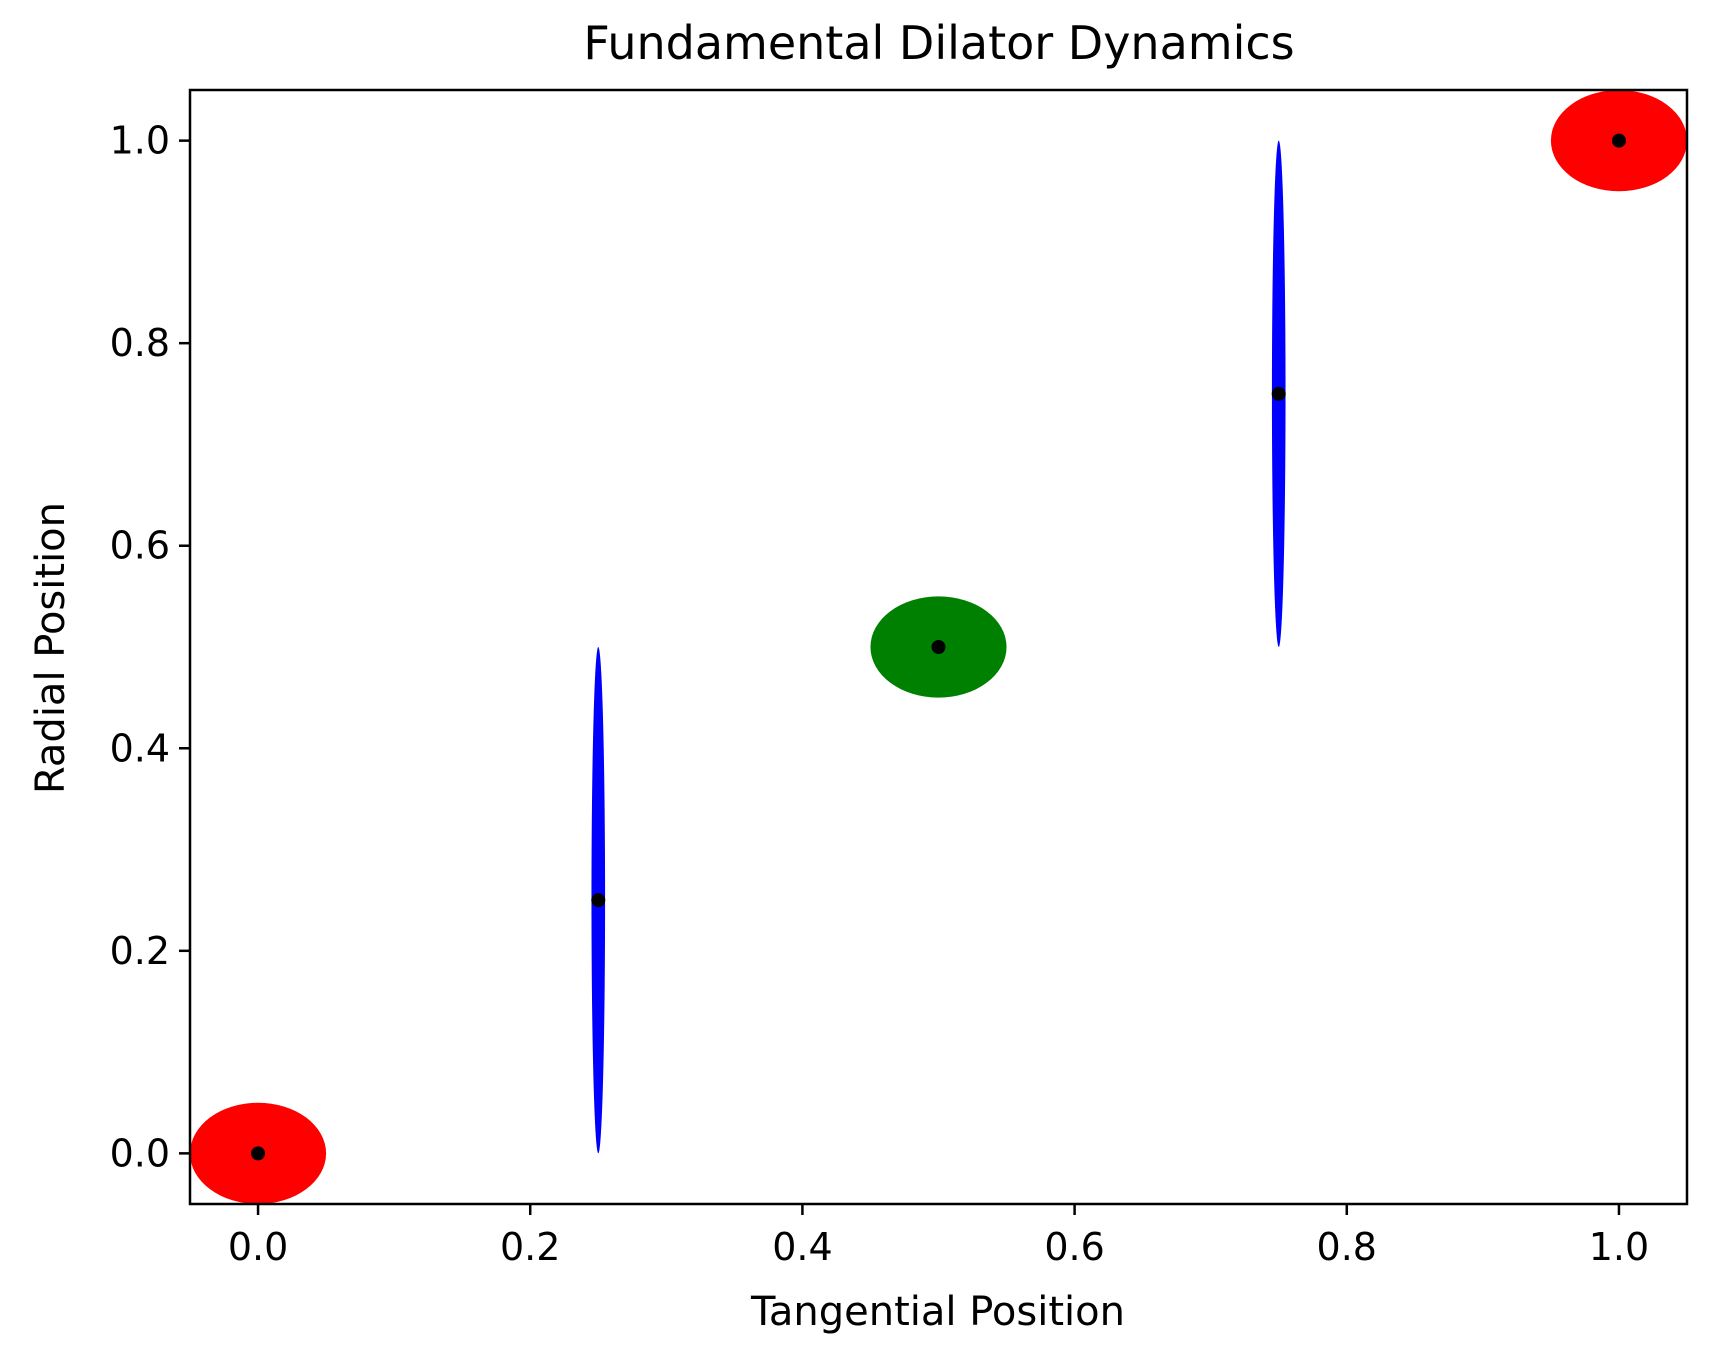  I want to click on y-tick-label-3: 0.6, so click(140, 546).